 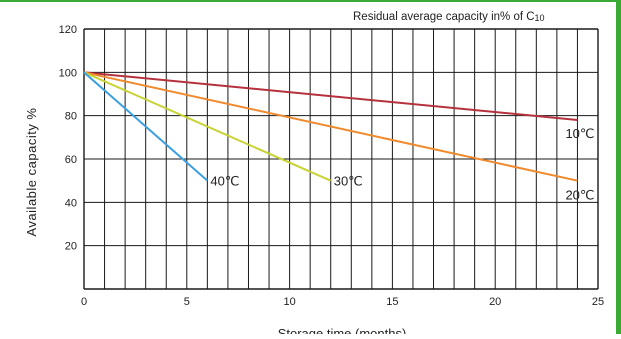 What do you see at coordinates (392, 302) in the screenshot?
I see `x-tick-label: 15` at bounding box center [392, 302].